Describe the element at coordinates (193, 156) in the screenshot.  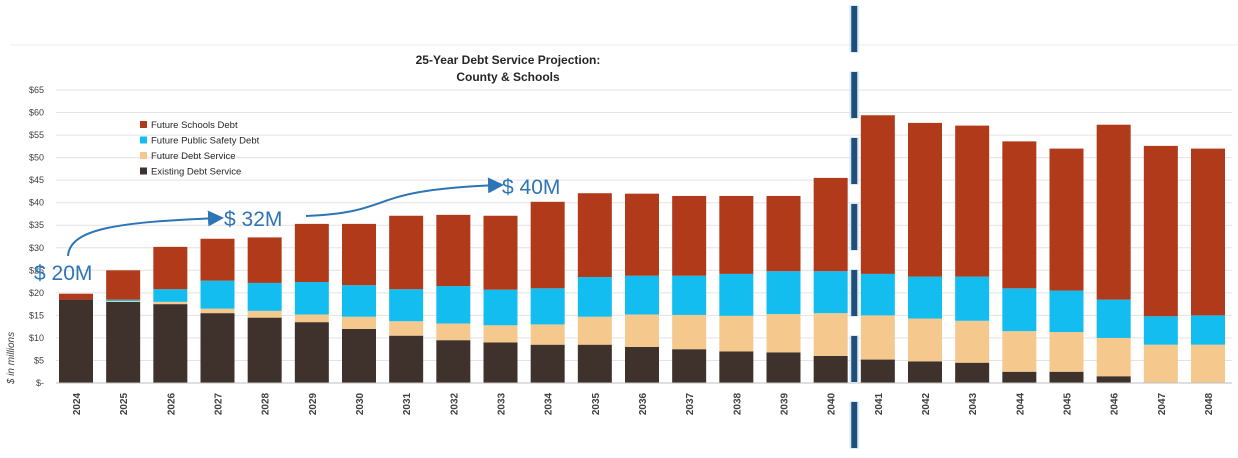
I see `legend-label: Future Debt Service` at that location.